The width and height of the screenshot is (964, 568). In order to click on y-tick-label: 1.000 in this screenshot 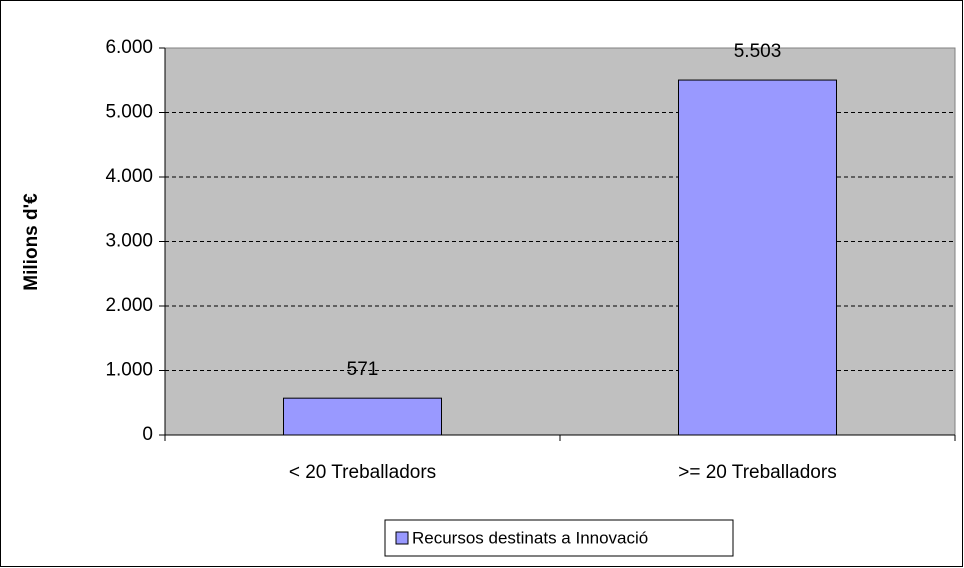, I will do `click(129, 370)`.